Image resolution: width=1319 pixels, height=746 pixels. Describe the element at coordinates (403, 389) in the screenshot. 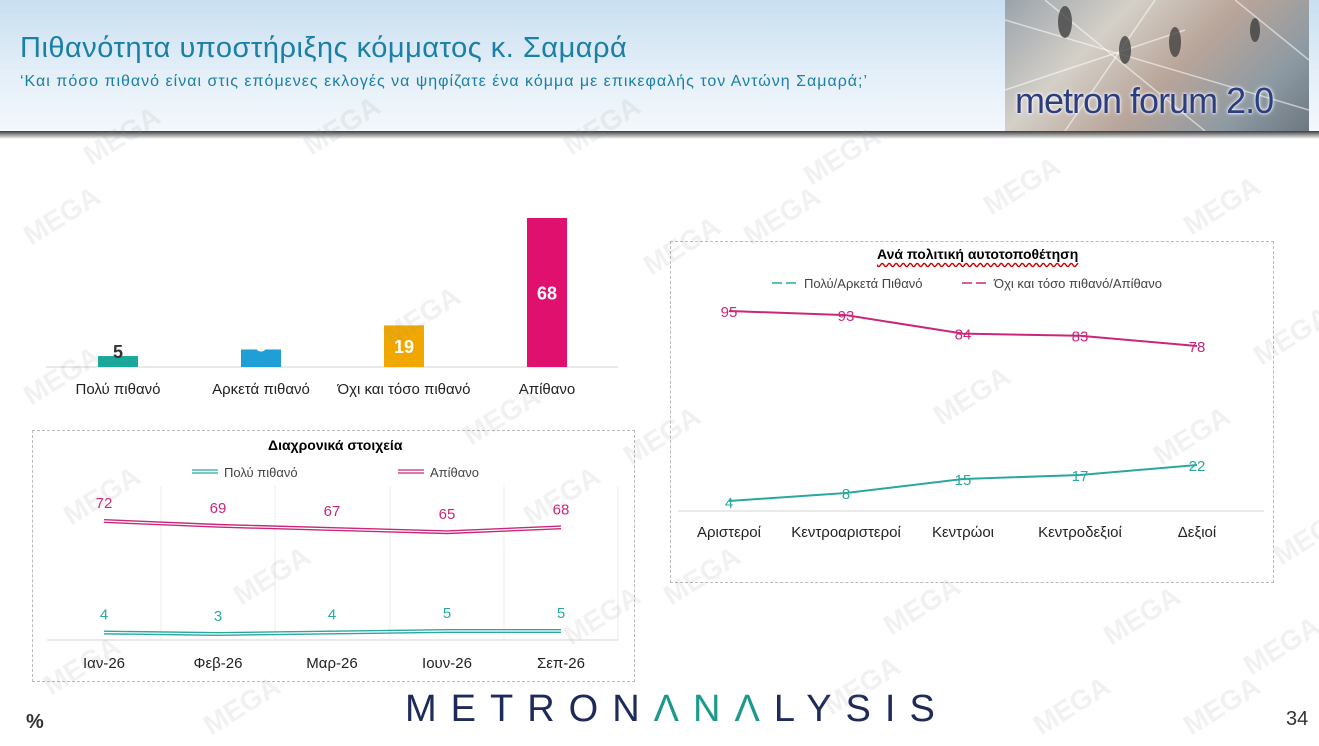

I see `bar-category-label-3: Όχι και τόσο πιθανό` at that location.